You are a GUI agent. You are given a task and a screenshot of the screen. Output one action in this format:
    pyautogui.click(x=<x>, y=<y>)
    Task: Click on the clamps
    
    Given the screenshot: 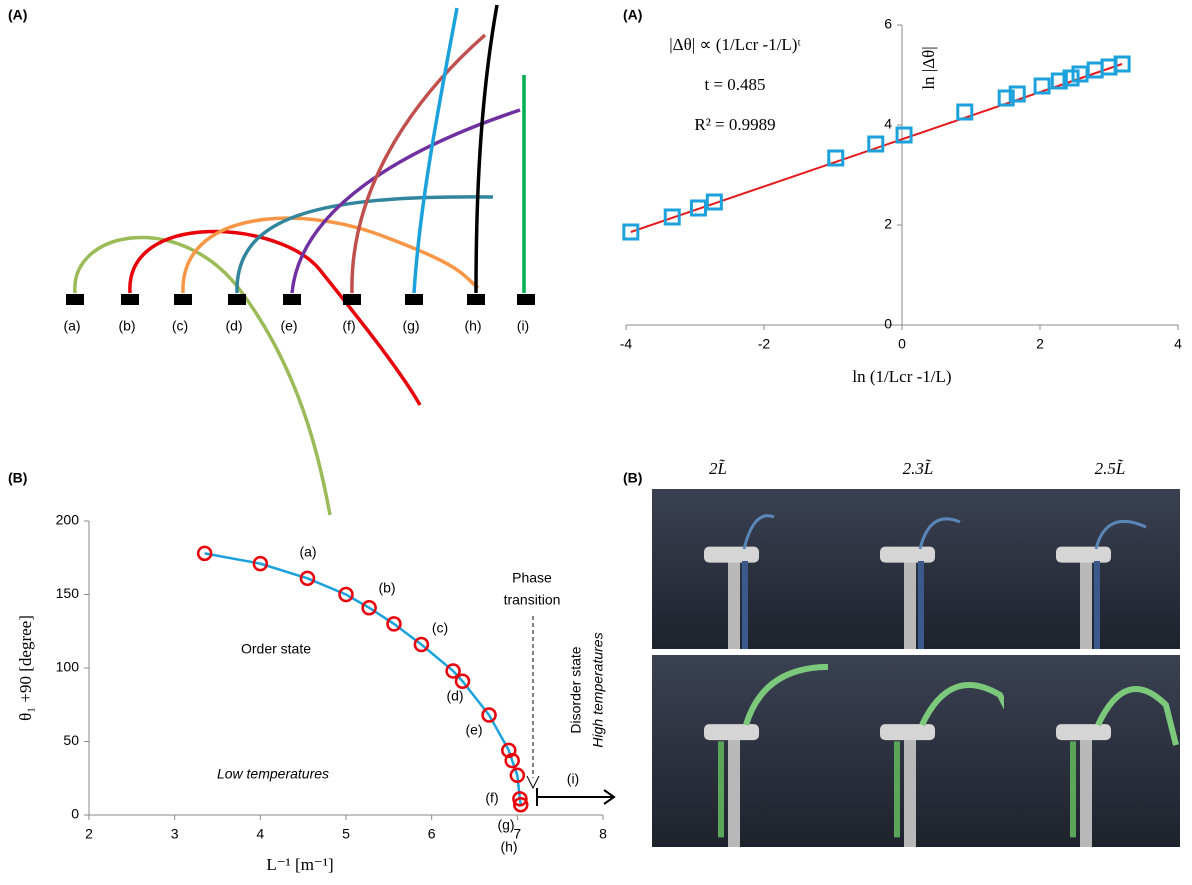 What is the action you would take?
    pyautogui.click(x=300, y=299)
    